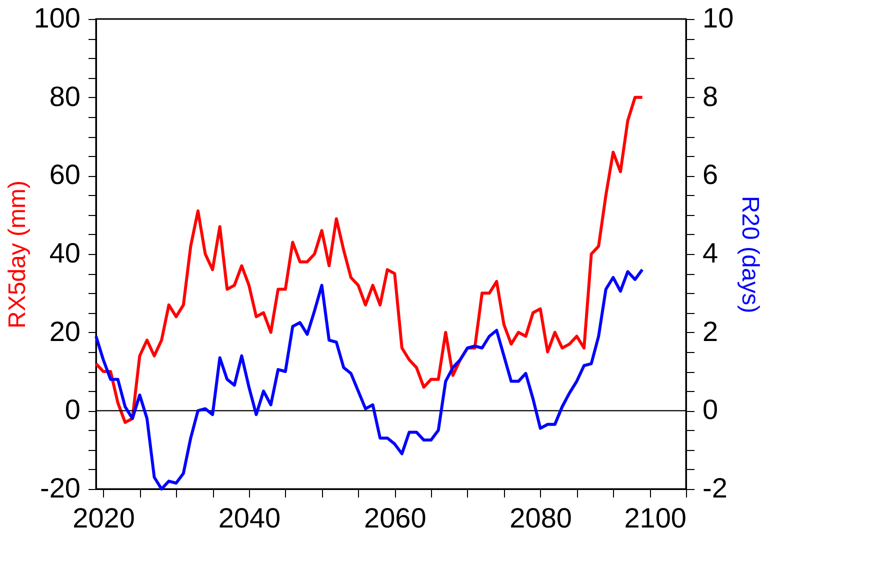  Describe the element at coordinates (64, 174) in the screenshot. I see `y-tick-label: 60` at that location.